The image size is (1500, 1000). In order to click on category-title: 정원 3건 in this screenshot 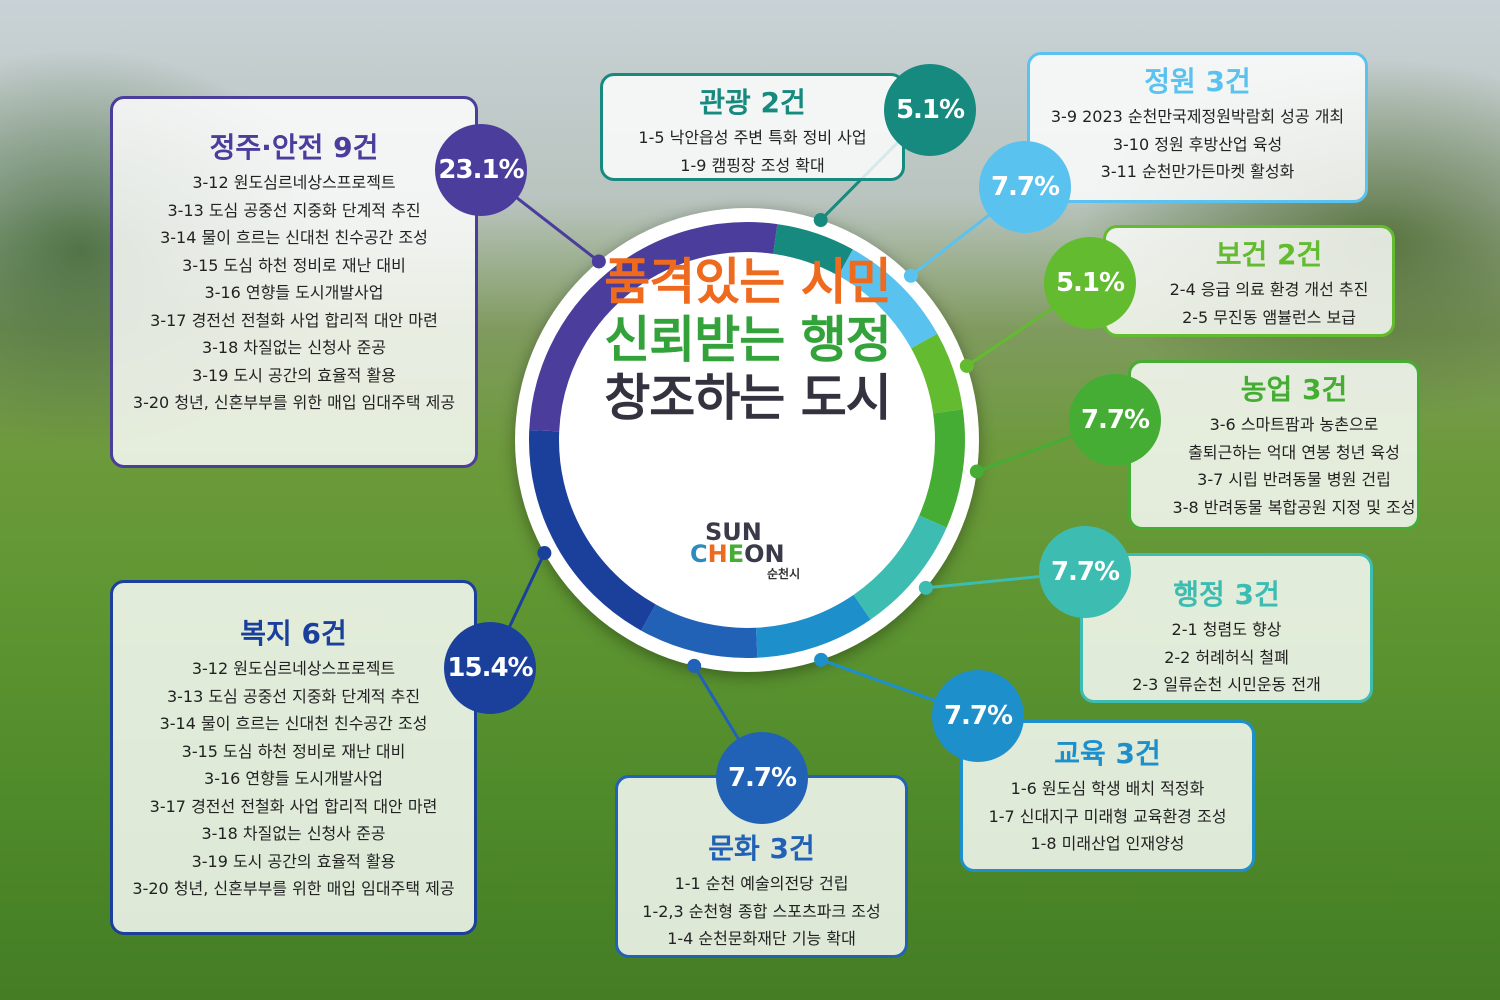, I will do `click(1197, 81)`.